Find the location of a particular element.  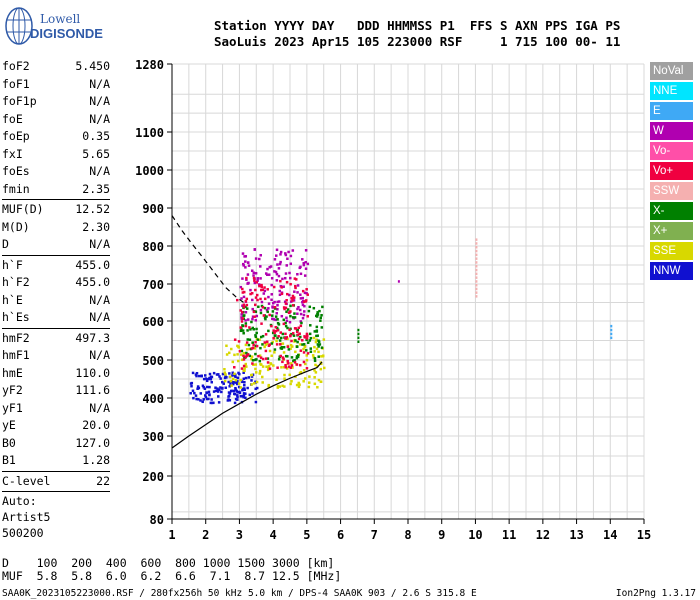

param-name: foE is located at coordinates (12, 118).